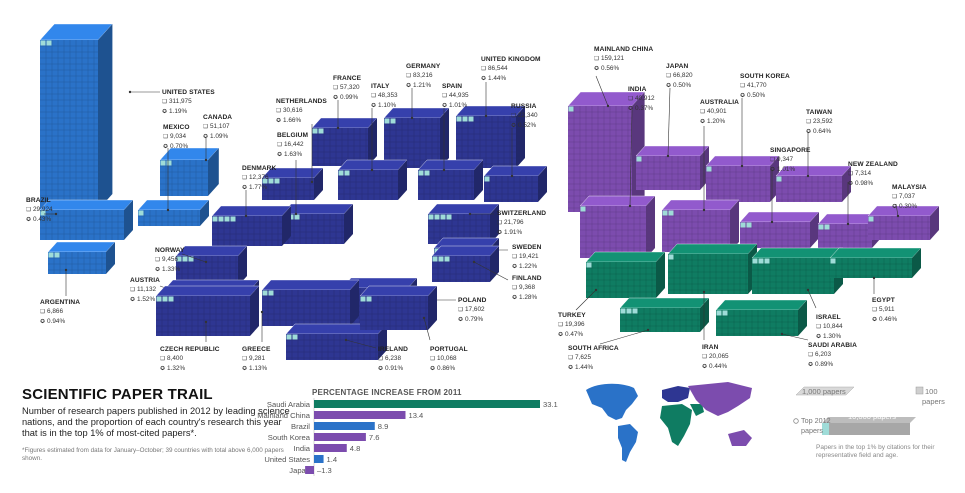 The image size is (965, 493). What do you see at coordinates (423, 86) in the screenshot?
I see `top-pct-row: ✪ 1.21%` at bounding box center [423, 86].